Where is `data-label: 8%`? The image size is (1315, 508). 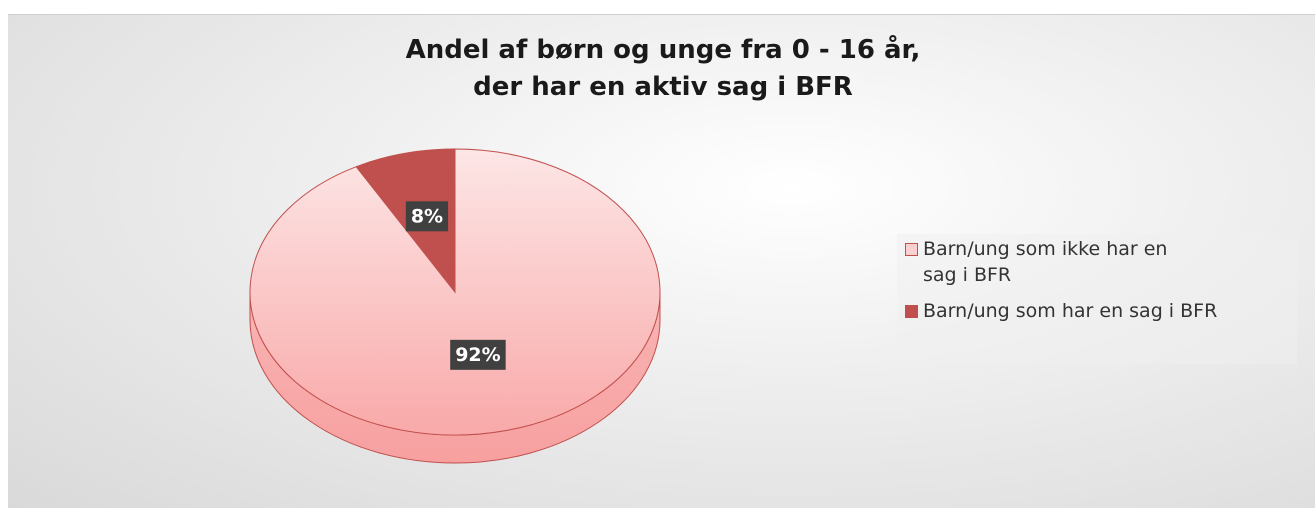
data-label: 8% is located at coordinates (427, 216).